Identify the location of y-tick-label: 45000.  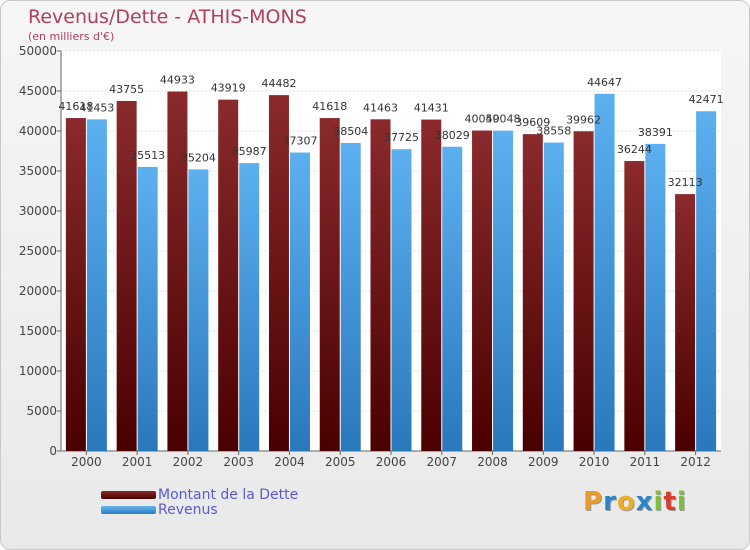
(38, 91).